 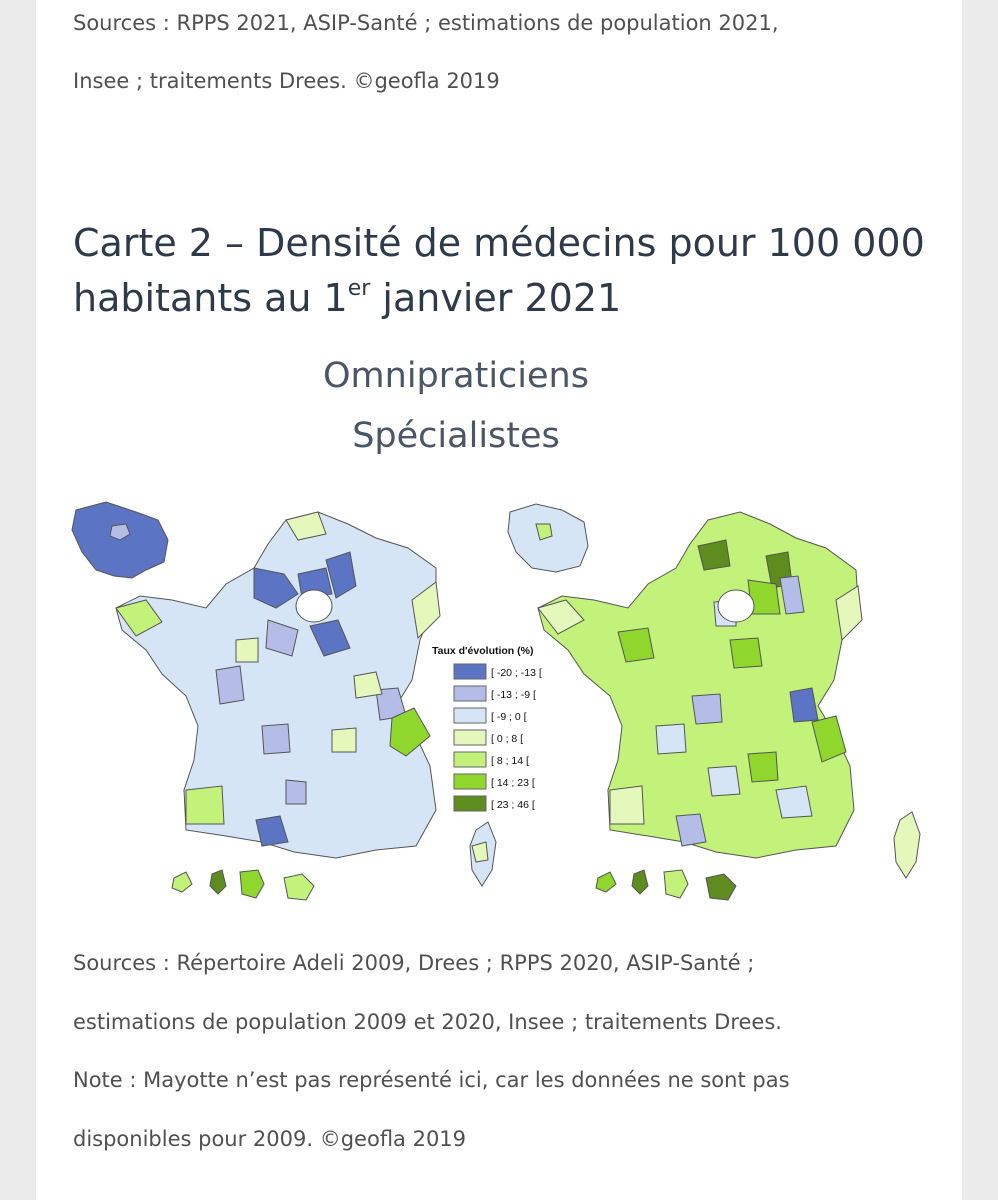 What do you see at coordinates (513, 695) in the screenshot?
I see `legend-label-2: [ -13 ; -9 [` at bounding box center [513, 695].